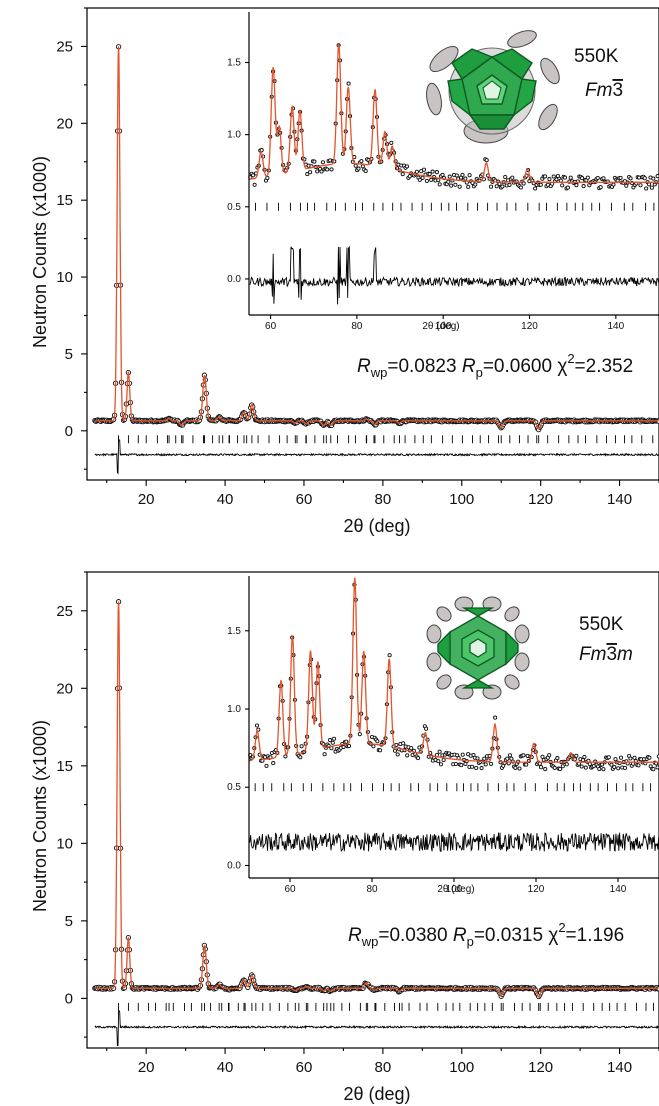 The image size is (659, 1106). I want to click on bottom-rp-value: =0.0315, so click(511, 935).